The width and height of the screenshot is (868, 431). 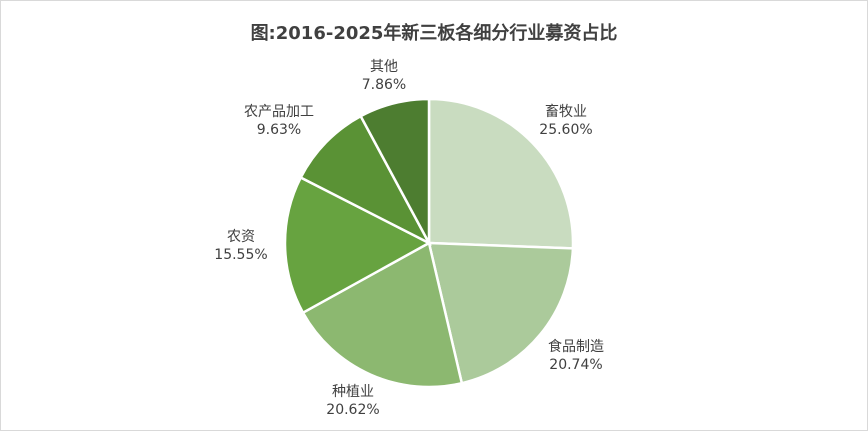 What do you see at coordinates (240, 255) in the screenshot?
I see `data-label-value: 15.55%` at bounding box center [240, 255].